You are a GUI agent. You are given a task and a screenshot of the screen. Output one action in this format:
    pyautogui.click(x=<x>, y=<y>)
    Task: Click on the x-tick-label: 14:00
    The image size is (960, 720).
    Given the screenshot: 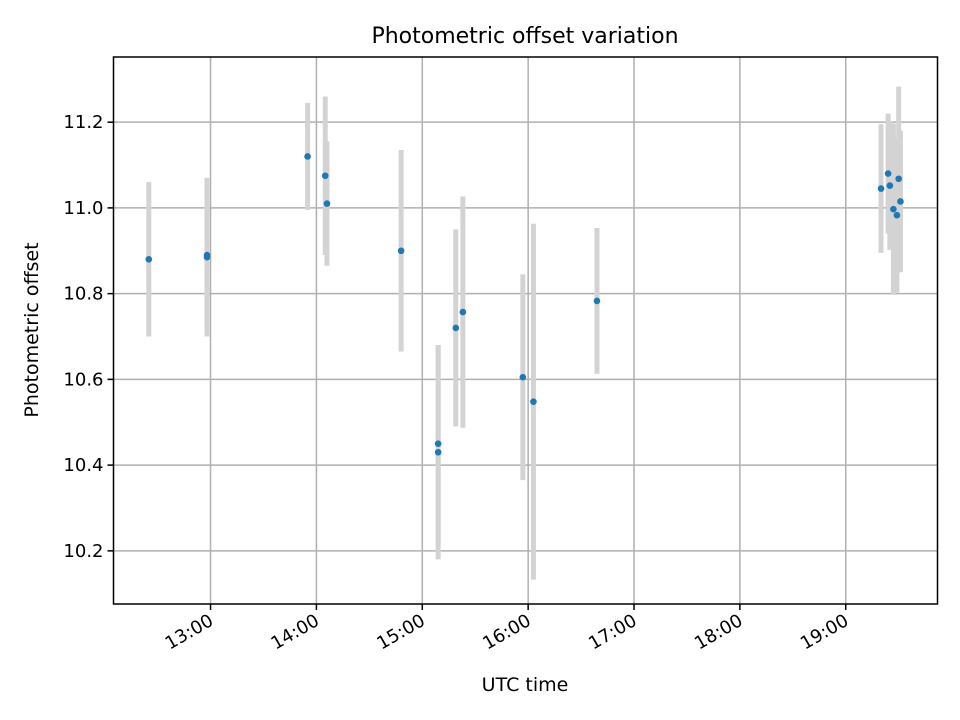 What is the action you would take?
    pyautogui.click(x=294, y=632)
    